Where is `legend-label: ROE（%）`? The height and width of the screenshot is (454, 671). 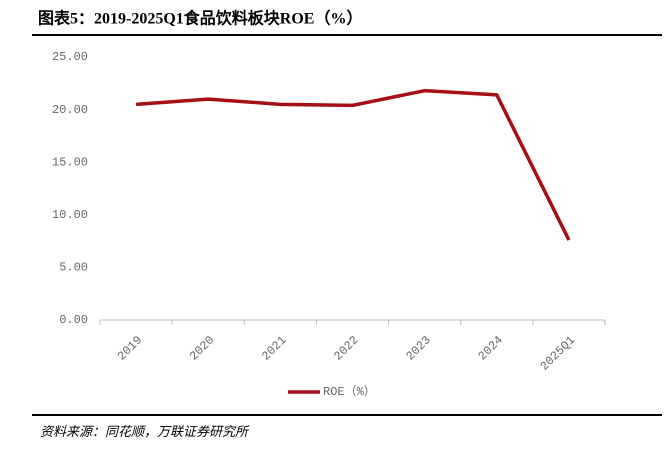
legend-label: ROE（%） is located at coordinates (349, 391).